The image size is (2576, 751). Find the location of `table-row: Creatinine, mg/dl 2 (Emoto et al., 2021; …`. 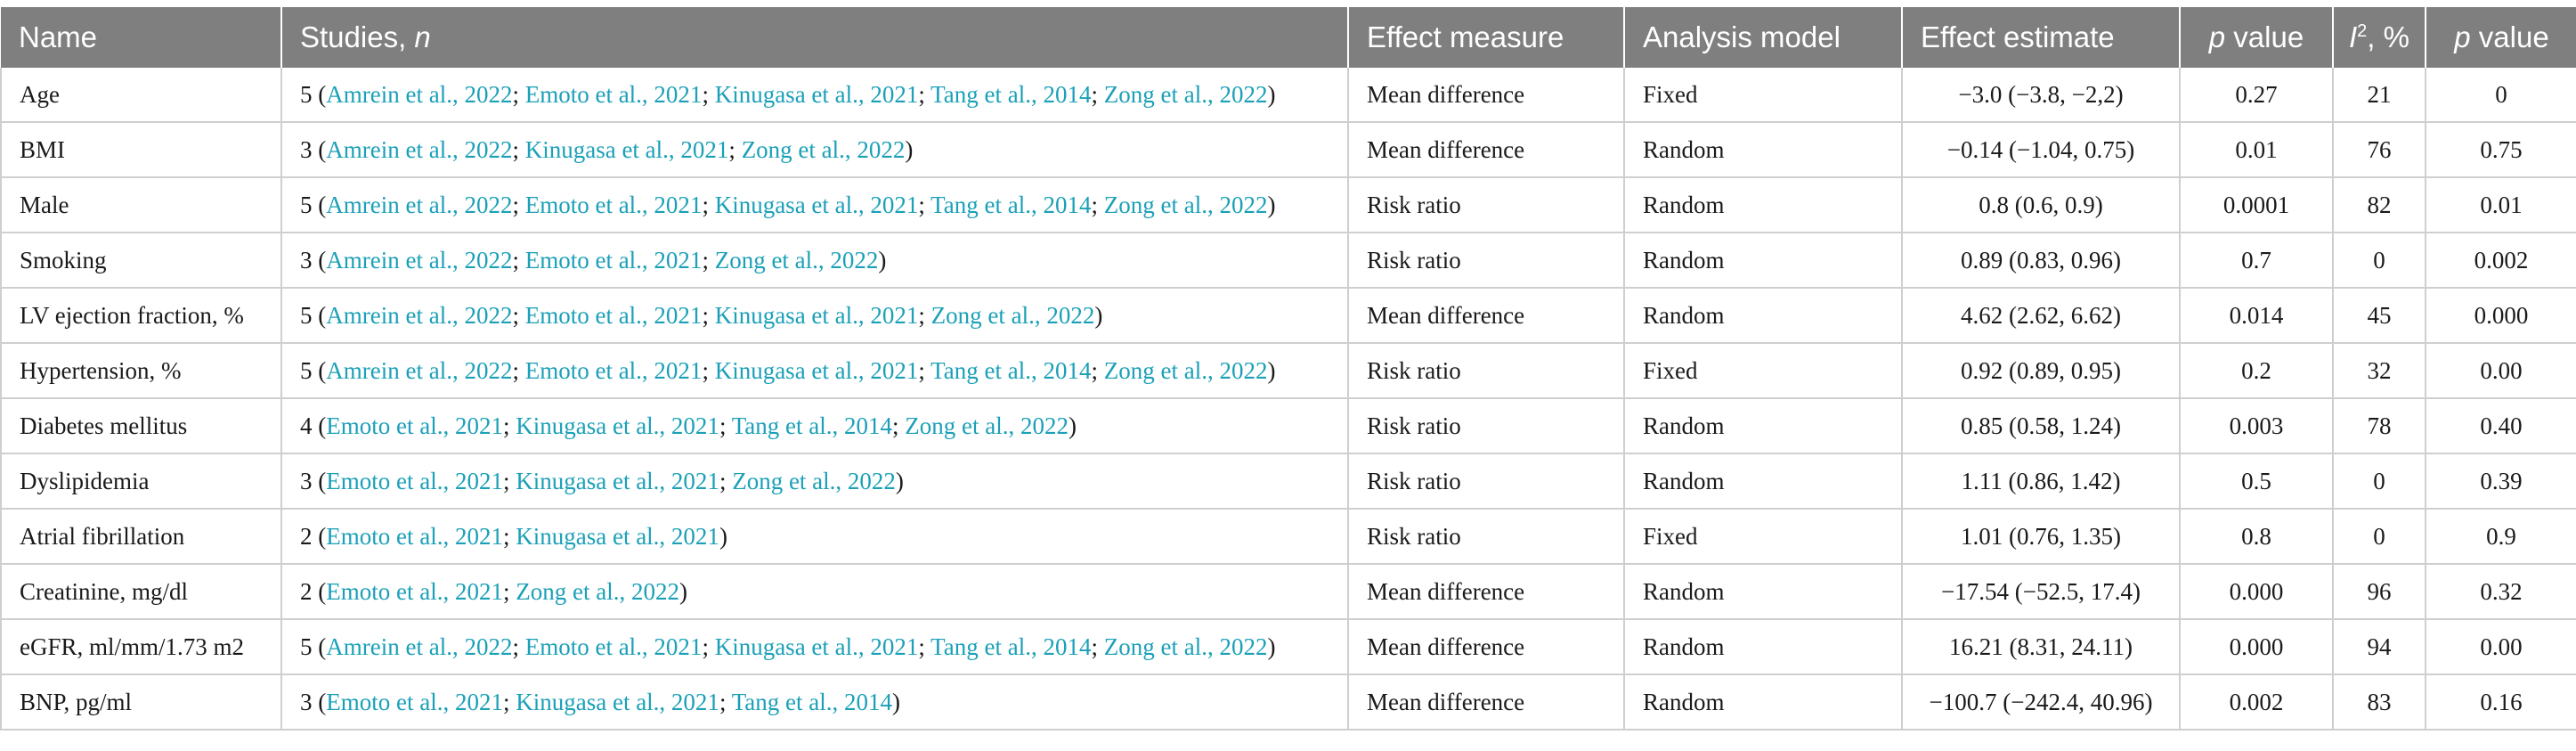

table-row: Creatinine, mg/dl 2 (Emoto et al., 2021; … is located at coordinates (1288, 592).